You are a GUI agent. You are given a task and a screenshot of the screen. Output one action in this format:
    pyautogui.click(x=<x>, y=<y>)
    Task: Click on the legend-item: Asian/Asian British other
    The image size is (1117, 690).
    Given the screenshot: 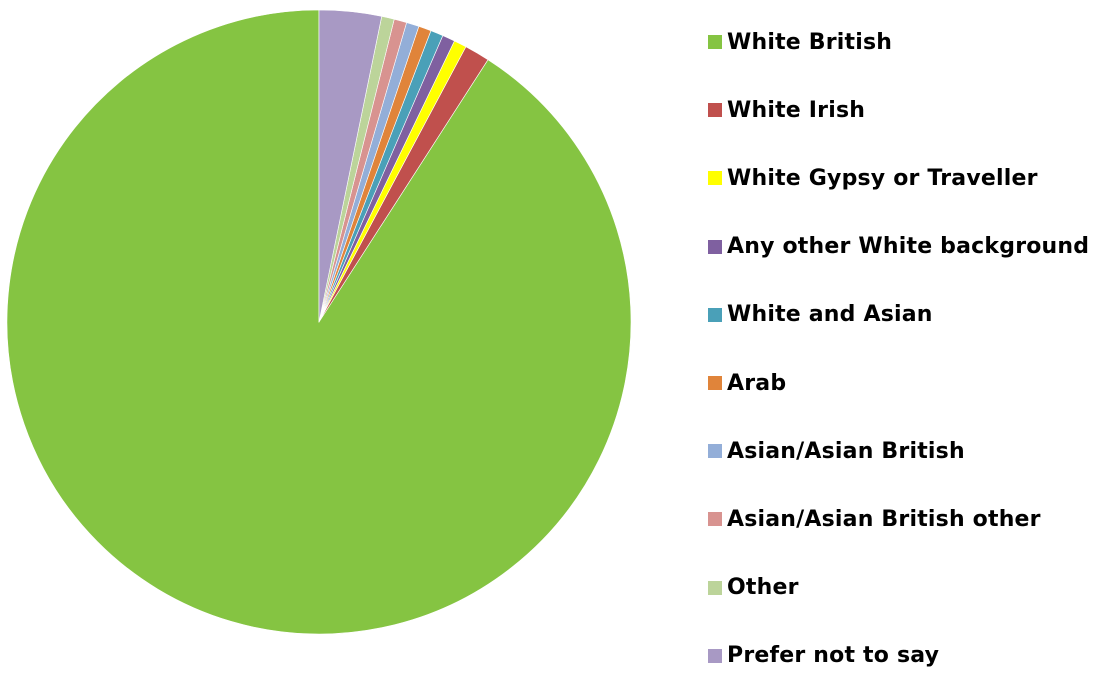 What is the action you would take?
    pyautogui.click(x=912, y=519)
    